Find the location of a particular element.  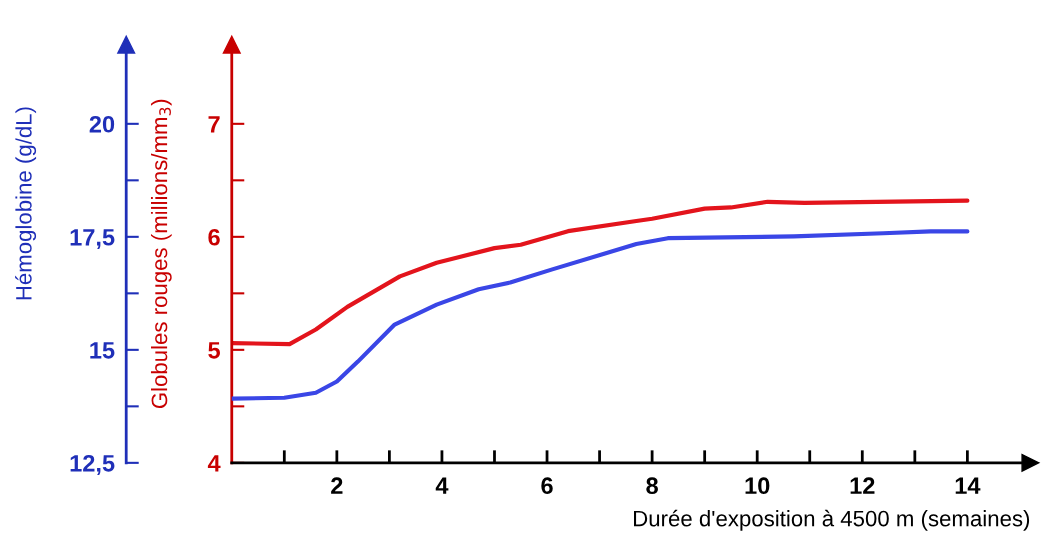

x-tick-label: 12 is located at coordinates (862, 485).